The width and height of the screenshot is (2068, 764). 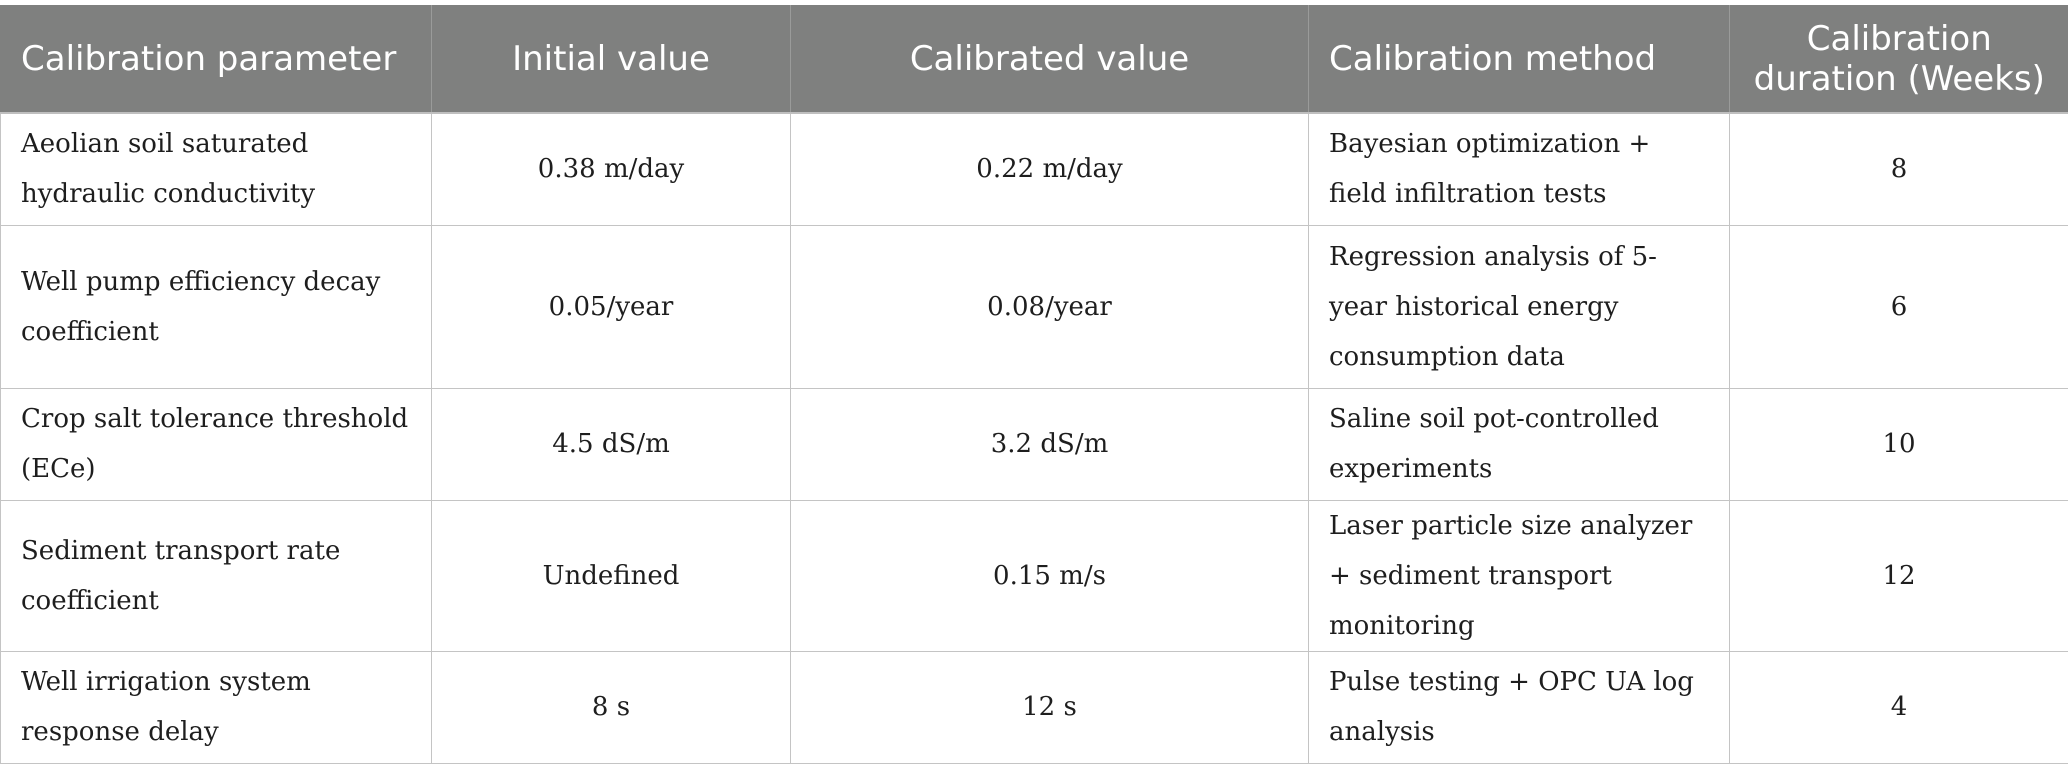 What do you see at coordinates (1899, 169) in the screenshot?
I see `cell-duration: 8` at bounding box center [1899, 169].